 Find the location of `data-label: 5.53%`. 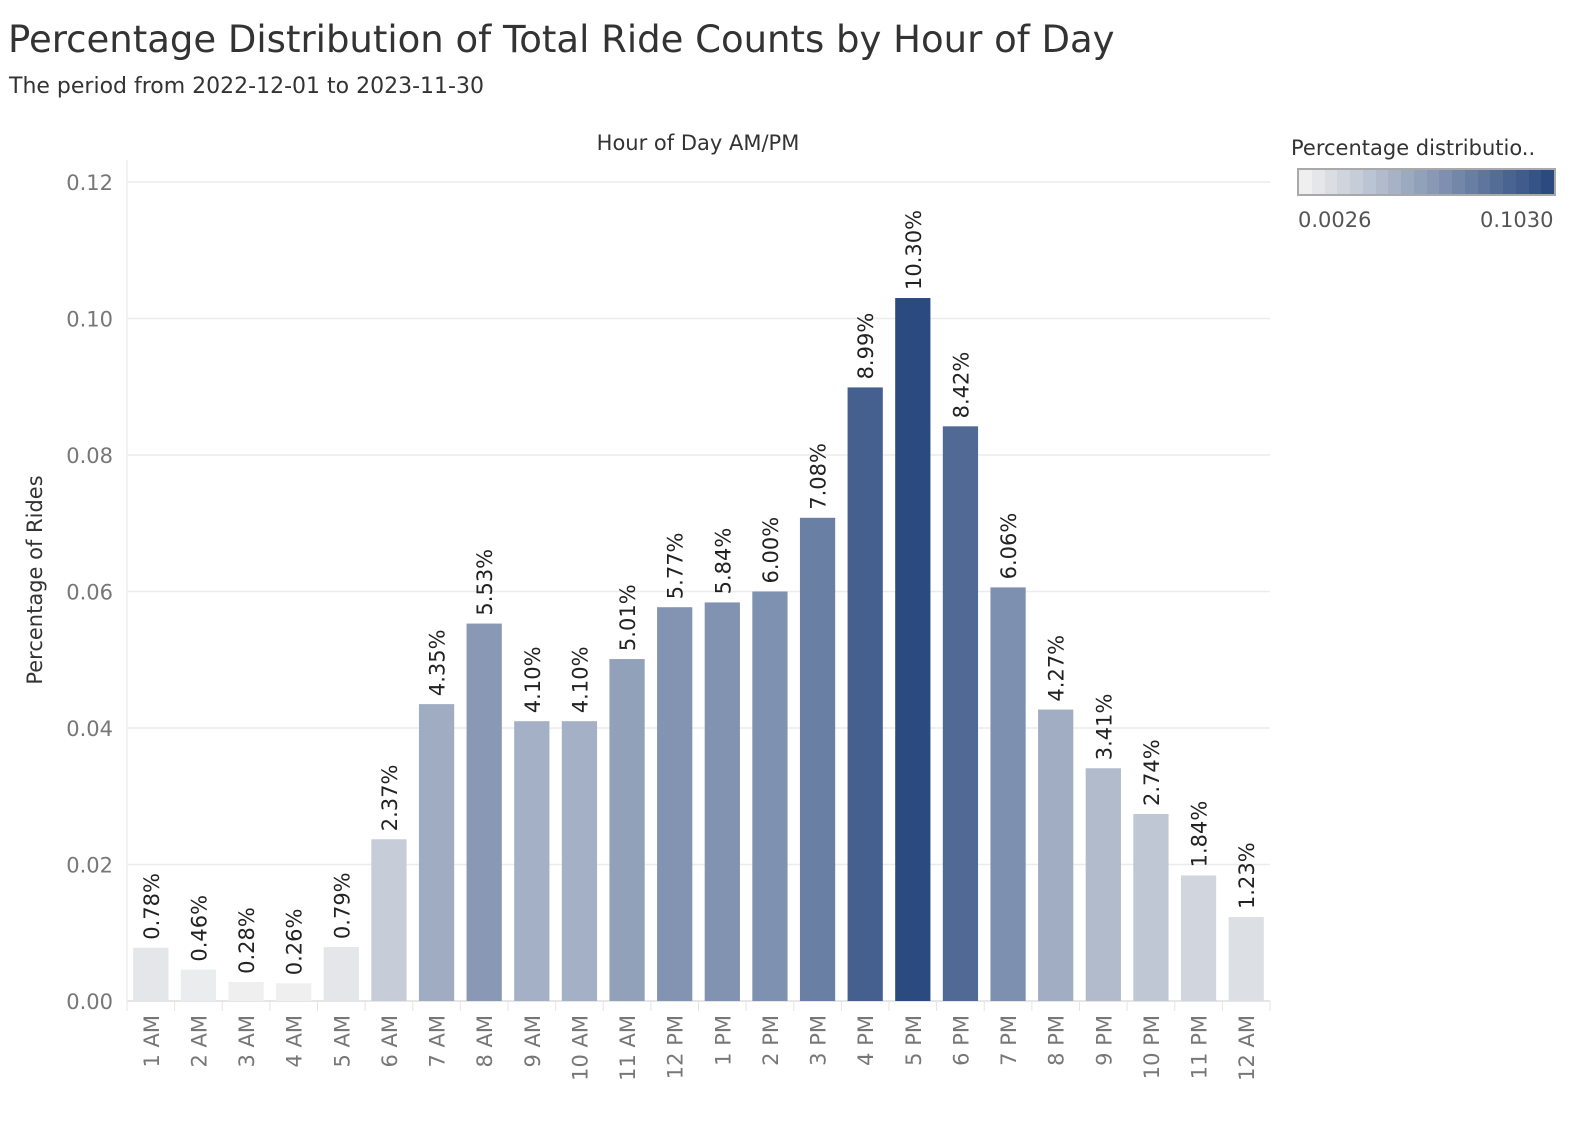

data-label: 5.53% is located at coordinates (485, 582).